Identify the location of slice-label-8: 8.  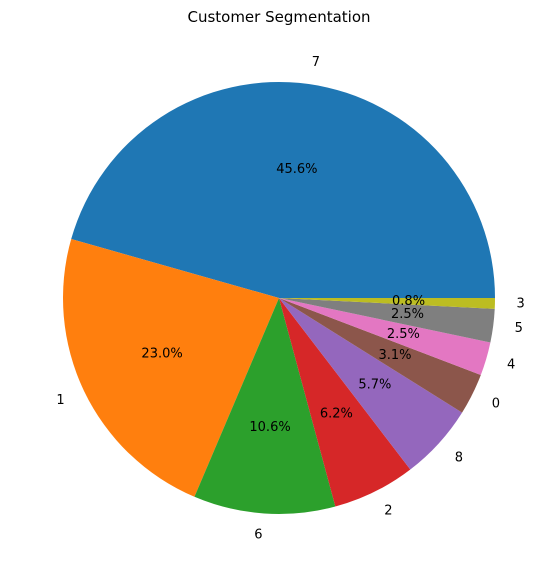
(459, 457).